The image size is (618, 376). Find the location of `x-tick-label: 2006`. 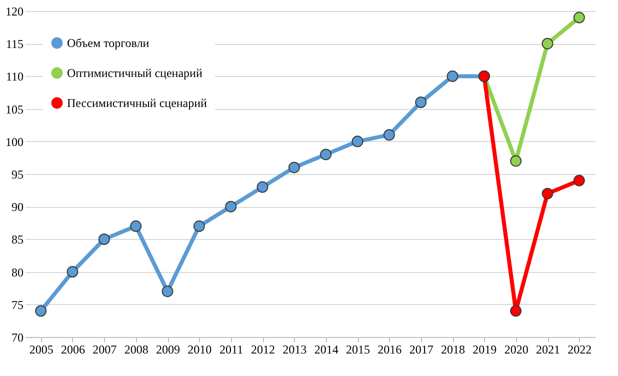

x-tick-label: 2006 is located at coordinates (73, 349).